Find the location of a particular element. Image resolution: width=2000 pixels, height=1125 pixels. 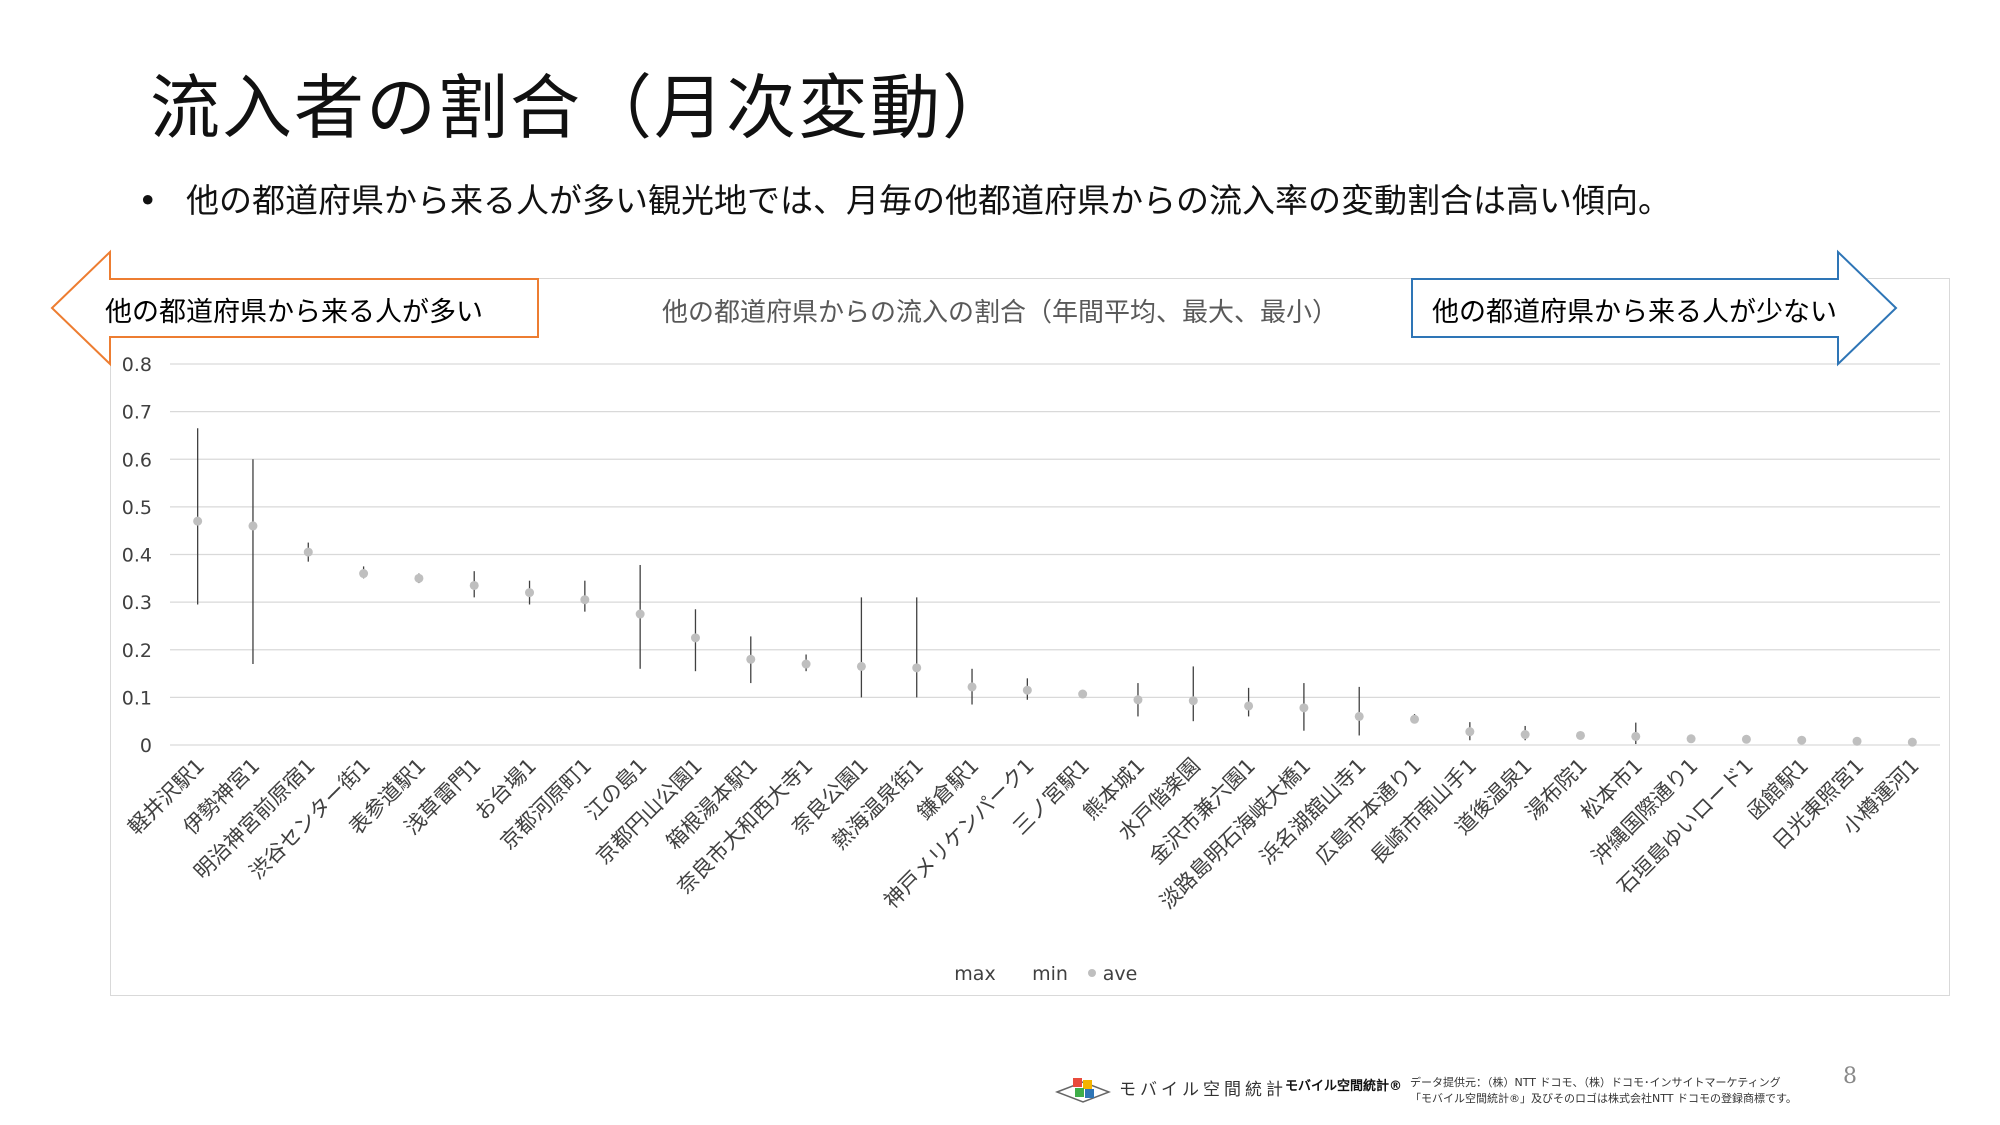

y-tick-label: 0.6 is located at coordinates (137, 460).